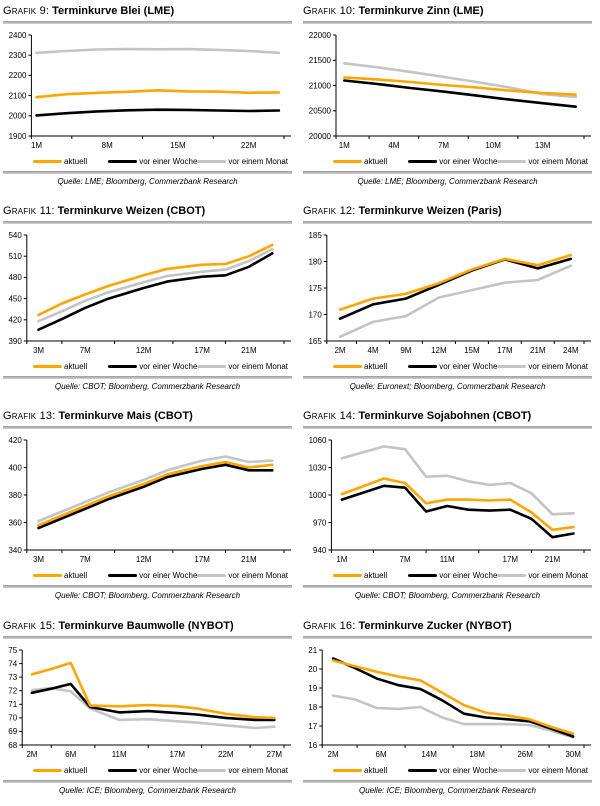 This screenshot has width=600, height=806. What do you see at coordinates (18, 35) in the screenshot?
I see `svg-text: 2400` at bounding box center [18, 35].